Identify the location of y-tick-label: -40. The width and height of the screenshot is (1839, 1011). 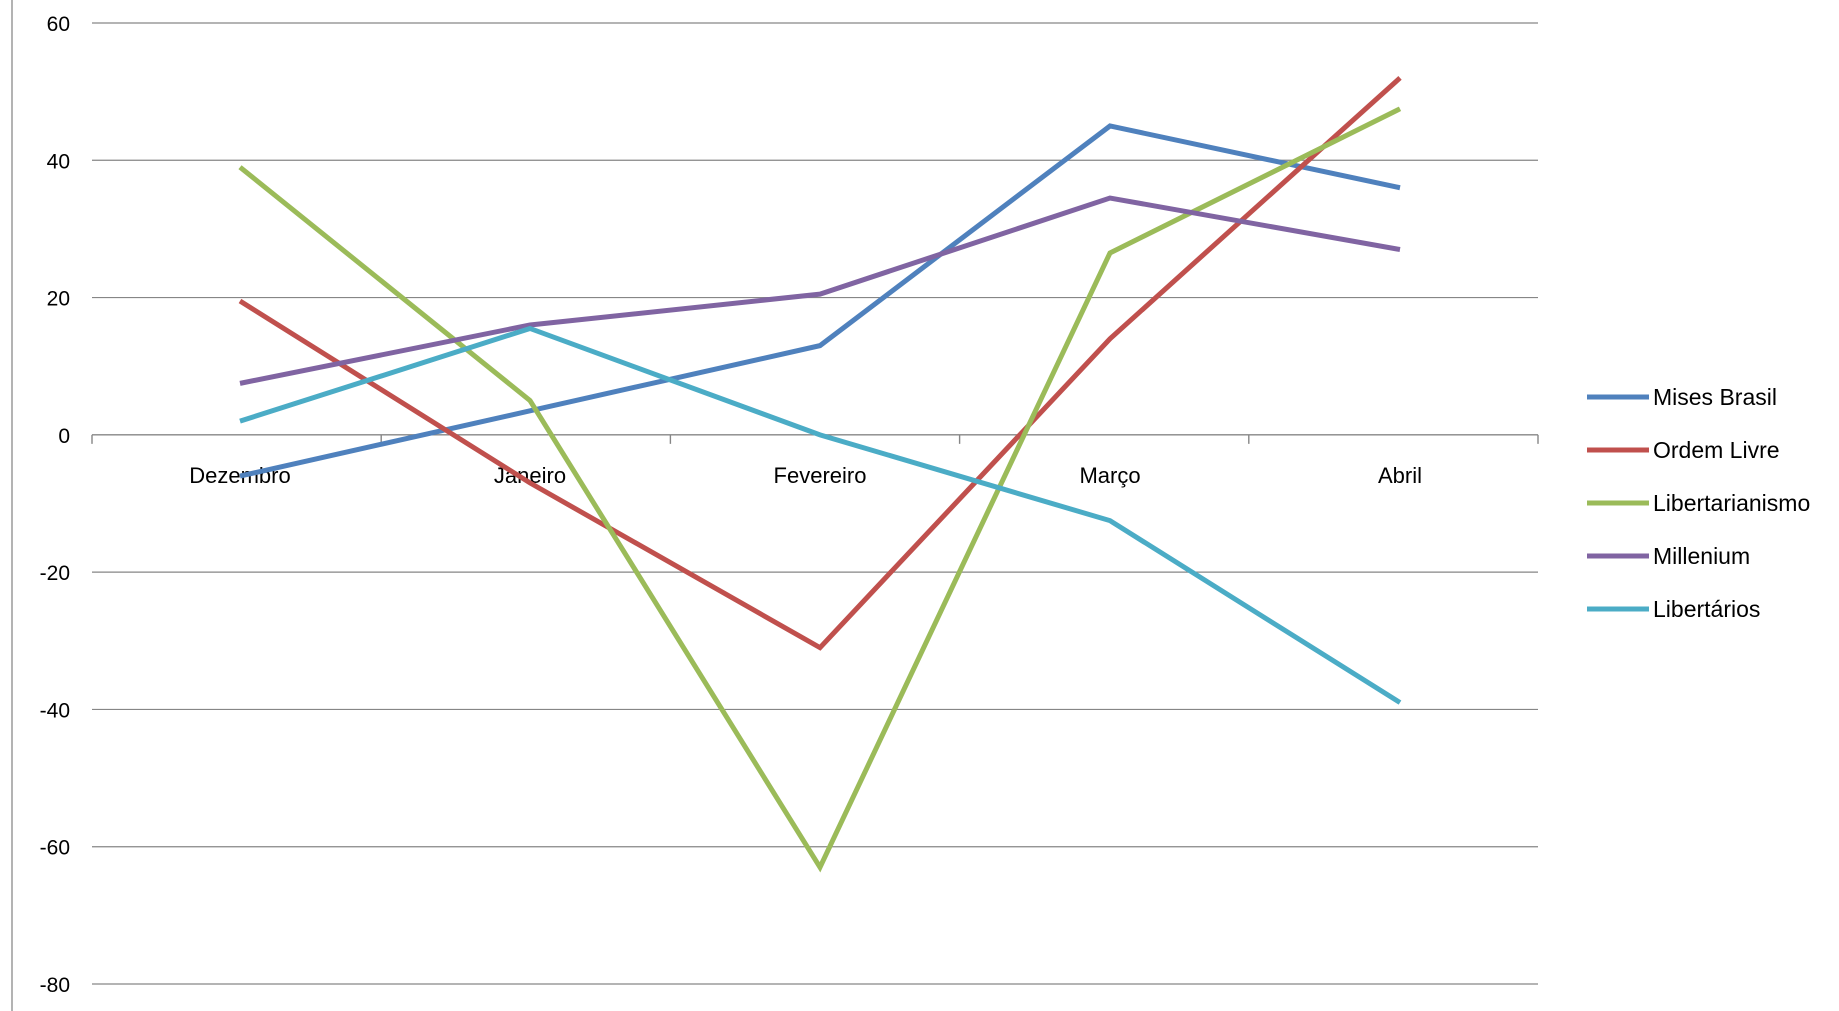
(55, 710).